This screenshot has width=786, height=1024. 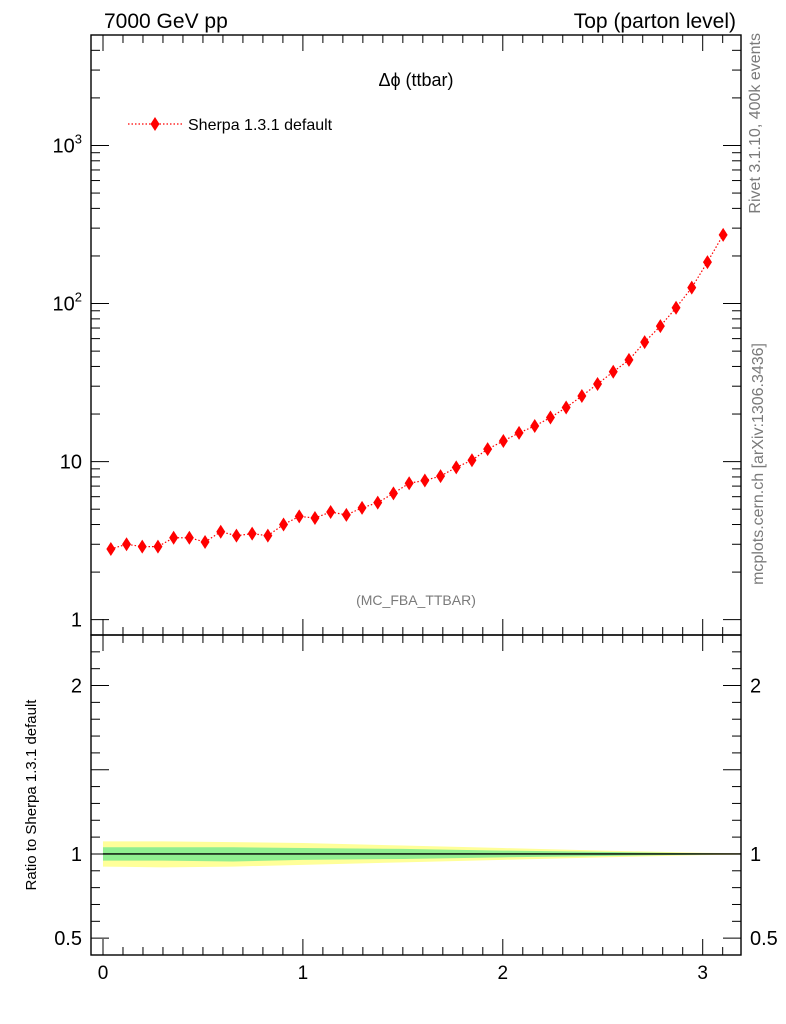 I want to click on x-tick-label: 1, so click(x=303, y=973).